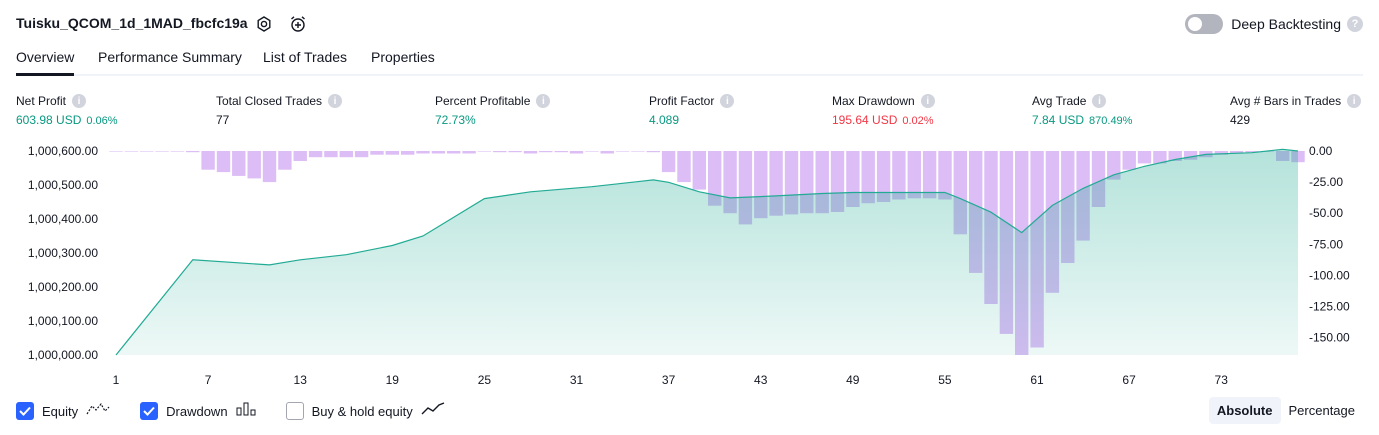  I want to click on buy-hold-checkbox, so click(294, 411).